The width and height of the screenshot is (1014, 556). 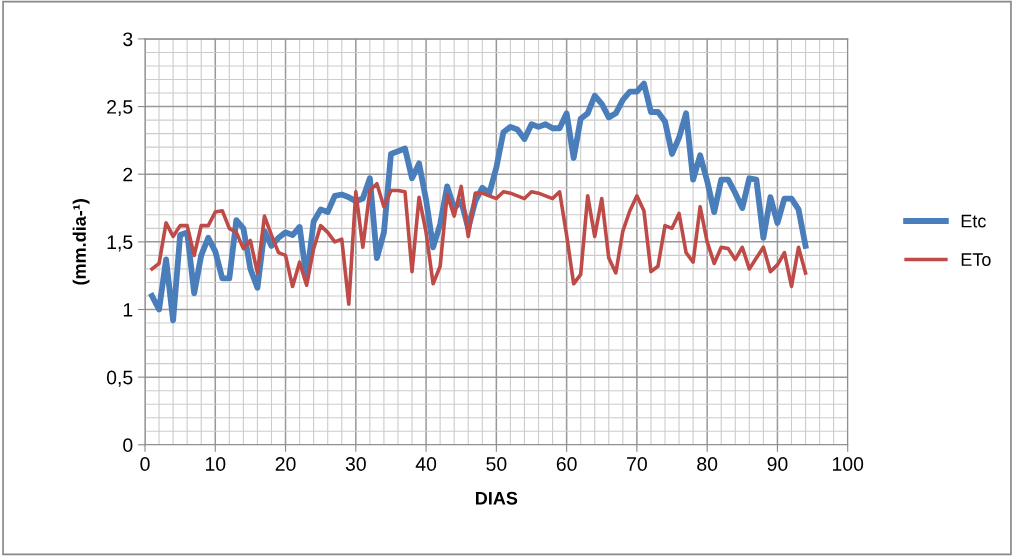 What do you see at coordinates (285, 464) in the screenshot?
I see `x-tick-label: 20` at bounding box center [285, 464].